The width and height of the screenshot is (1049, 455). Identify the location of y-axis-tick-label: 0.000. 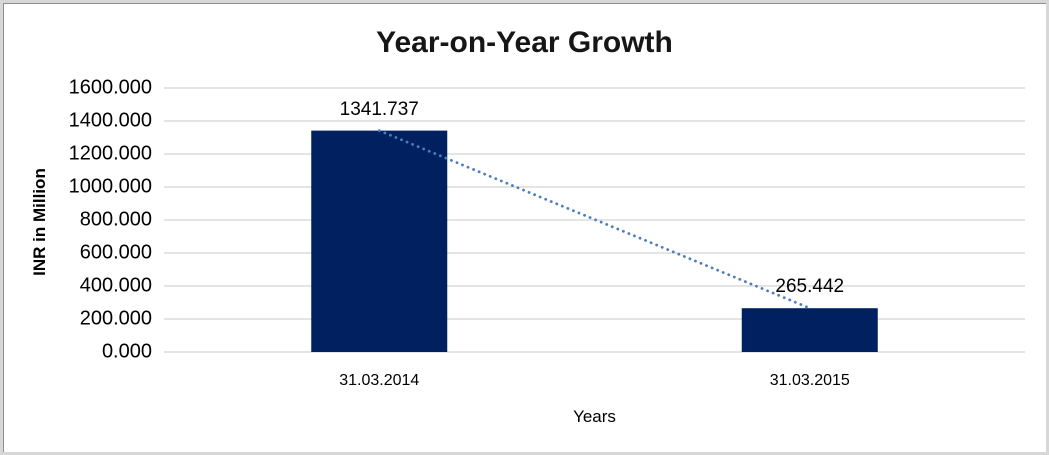
(126, 351).